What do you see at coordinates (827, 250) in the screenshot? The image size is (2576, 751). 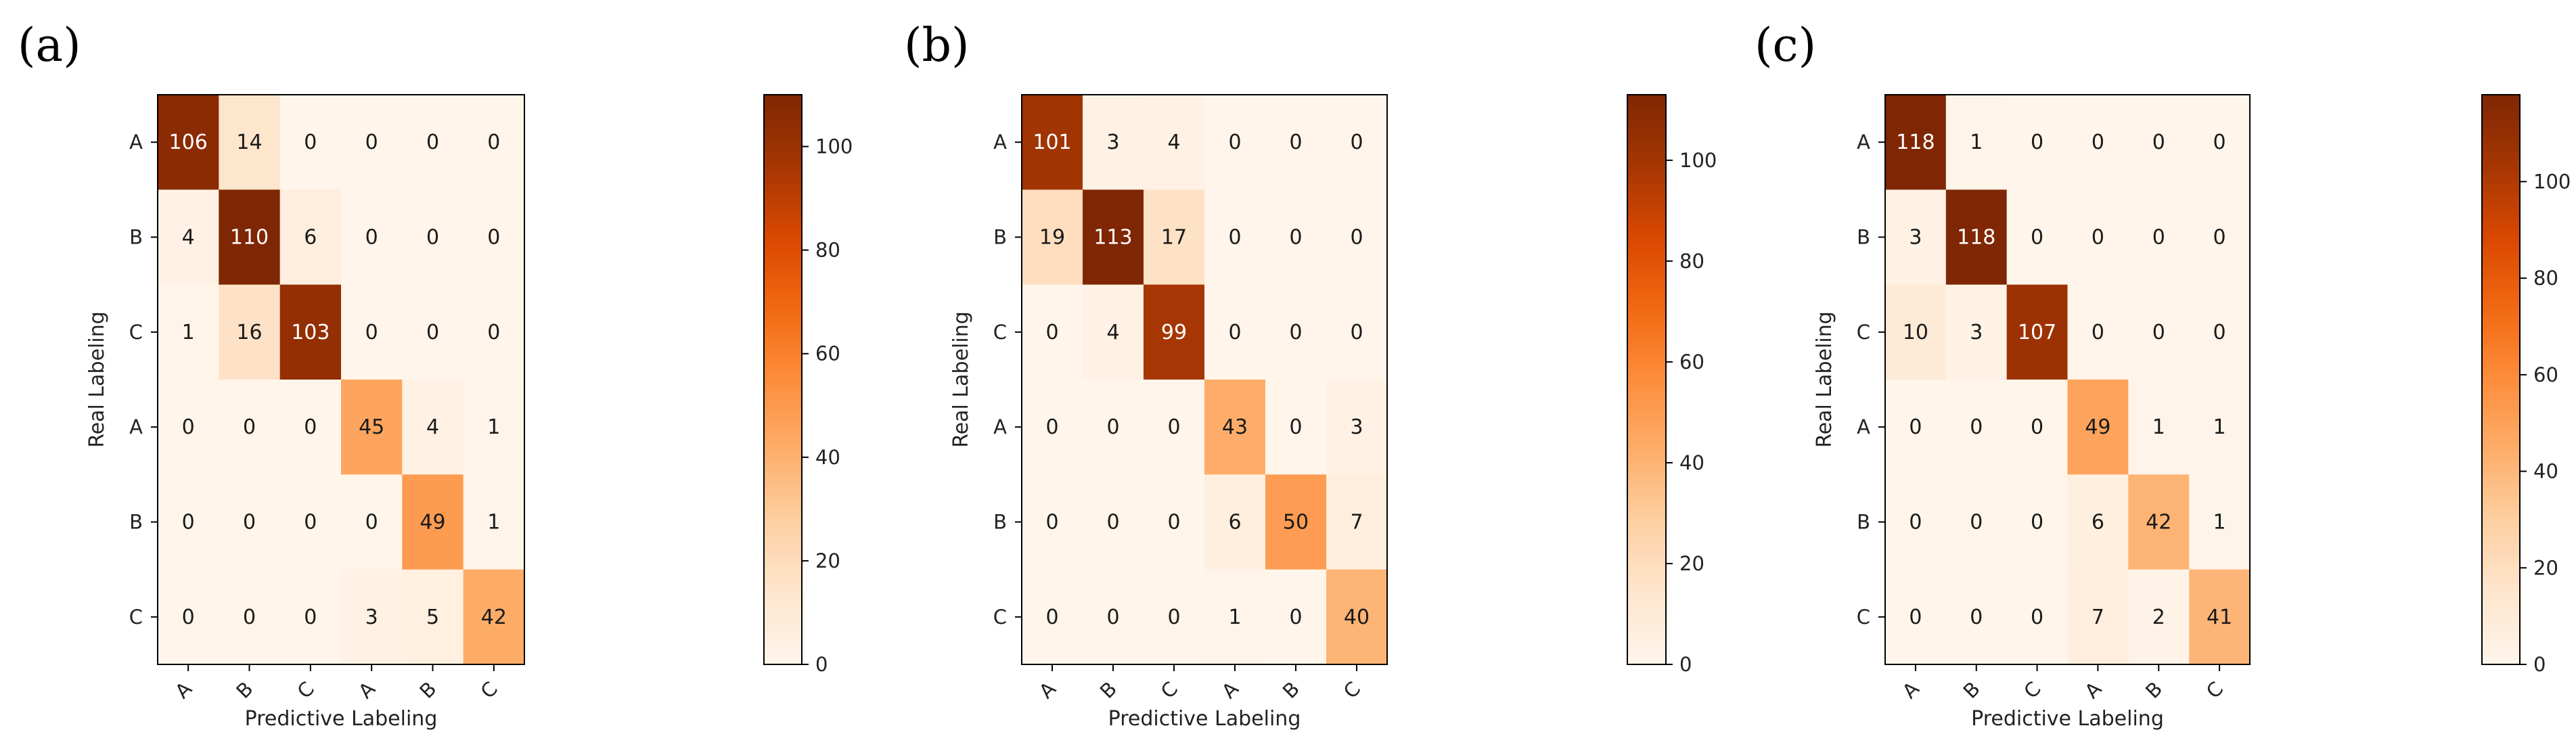 I see `colorbar-tick-label: 80` at bounding box center [827, 250].